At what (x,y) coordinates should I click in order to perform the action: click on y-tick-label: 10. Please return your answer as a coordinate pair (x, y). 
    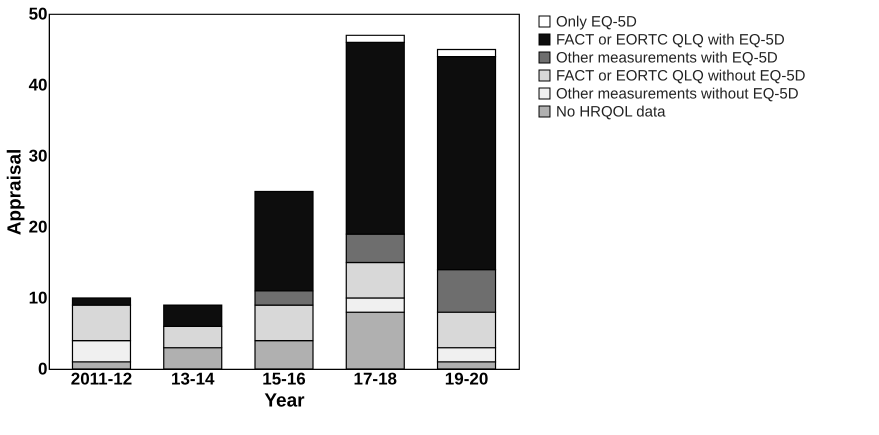
    Looking at the image, I should click on (38, 298).